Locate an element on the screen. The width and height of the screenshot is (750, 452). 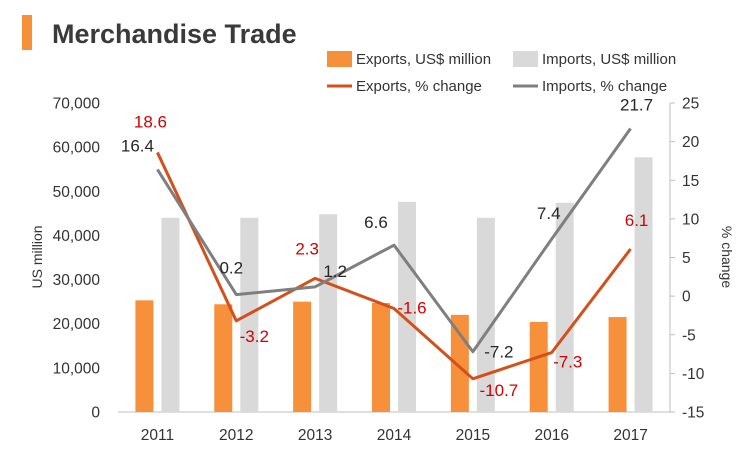
y2-tick-label: -15 is located at coordinates (693, 413).